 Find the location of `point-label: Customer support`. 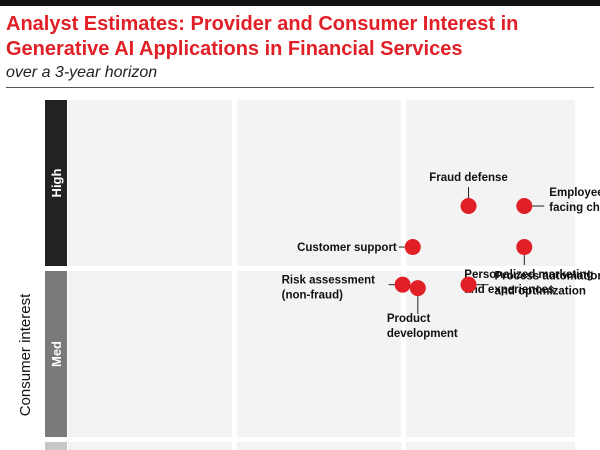

point-label: Customer support is located at coordinates (347, 248).